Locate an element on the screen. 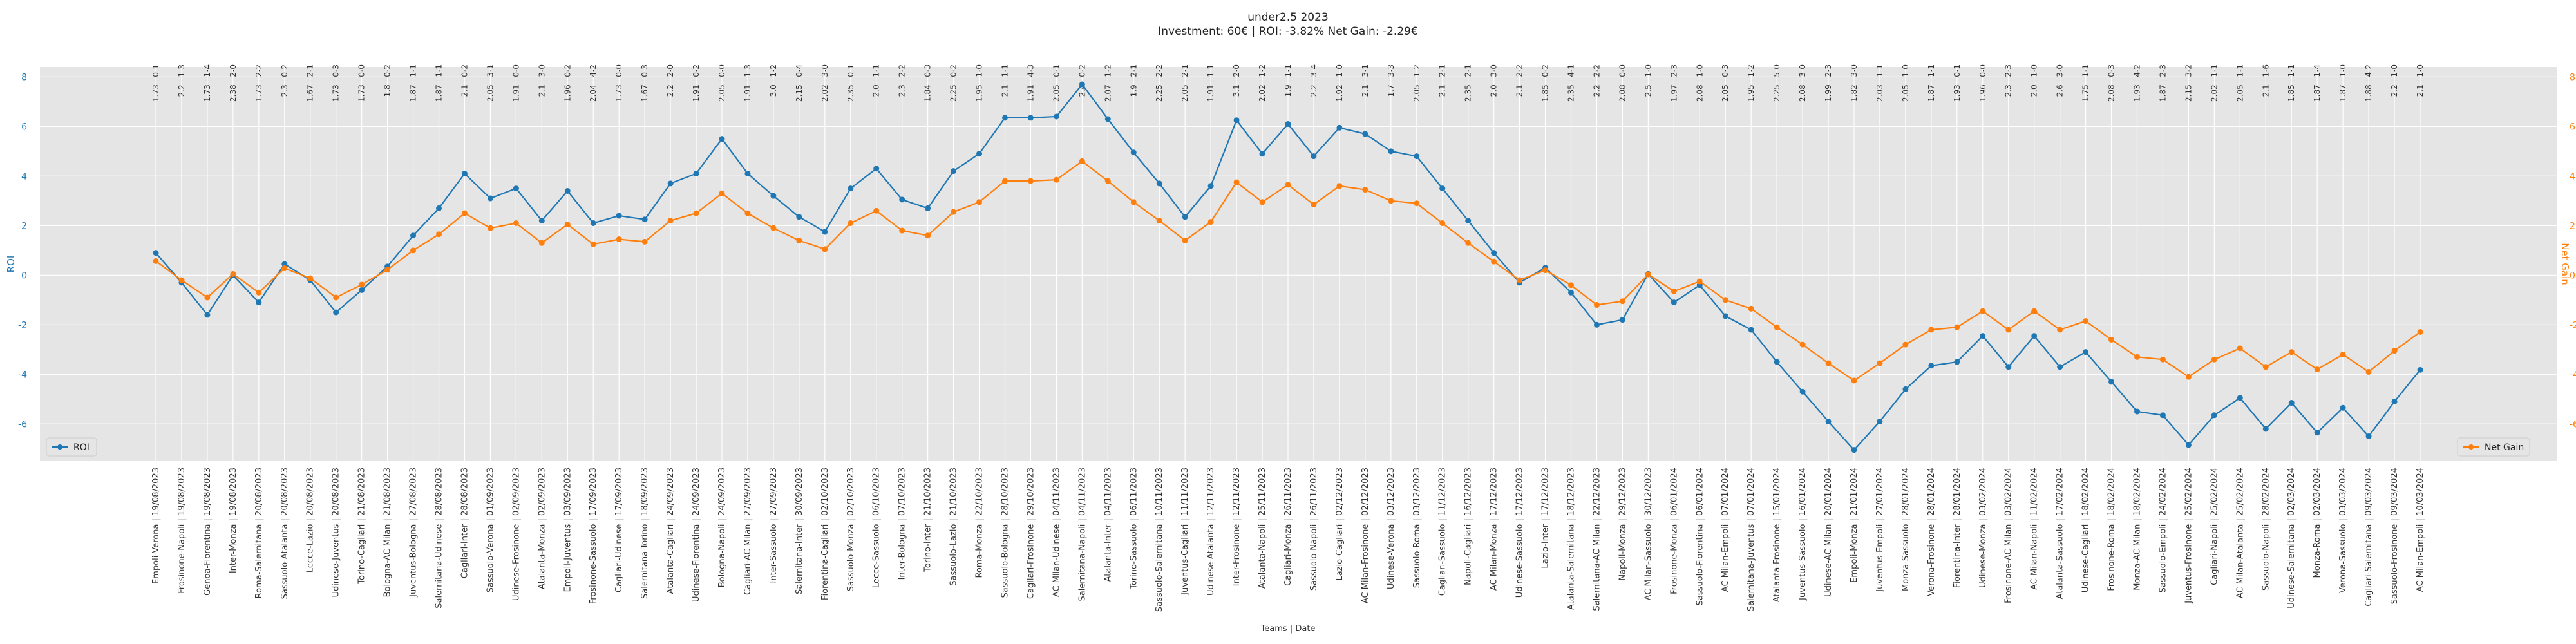 This screenshot has height=644, width=2576. x-tick-label: Udinese-Juventus | 20/08/2023 is located at coordinates (336, 533).